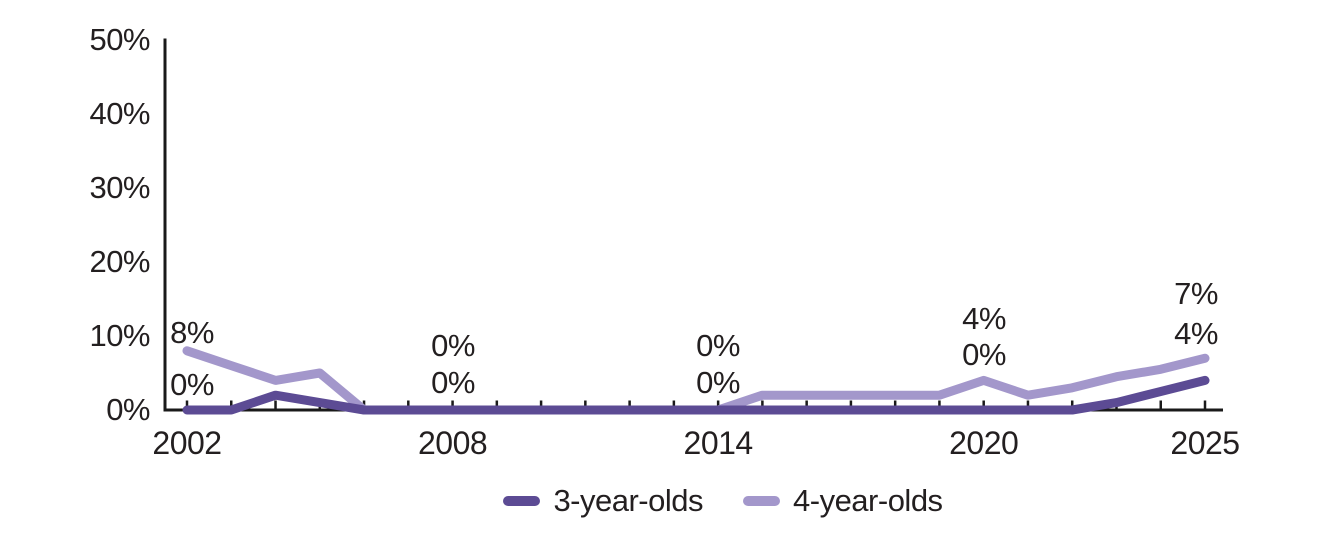 This screenshot has width=1334, height=541. Describe the element at coordinates (718, 443) in the screenshot. I see `x-axis-label: 2014` at that location.